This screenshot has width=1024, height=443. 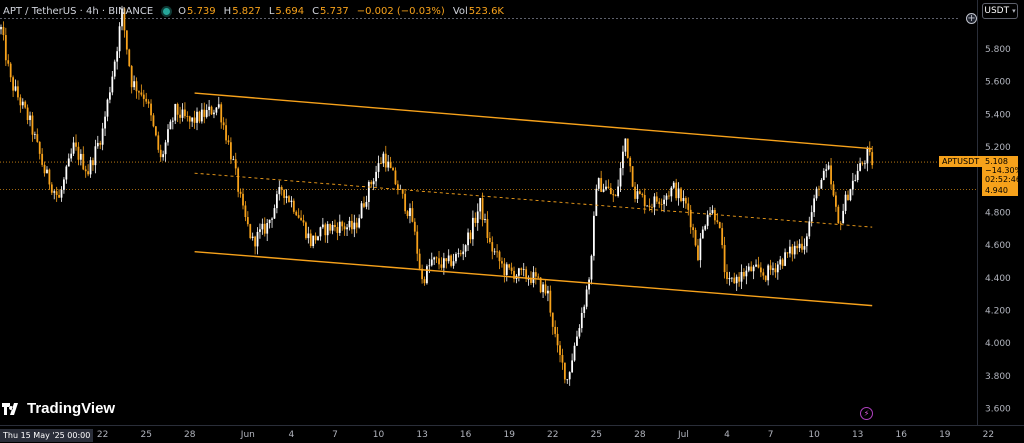 What do you see at coordinates (866, 413) in the screenshot?
I see `lightning-icon: ⚡` at bounding box center [866, 413].